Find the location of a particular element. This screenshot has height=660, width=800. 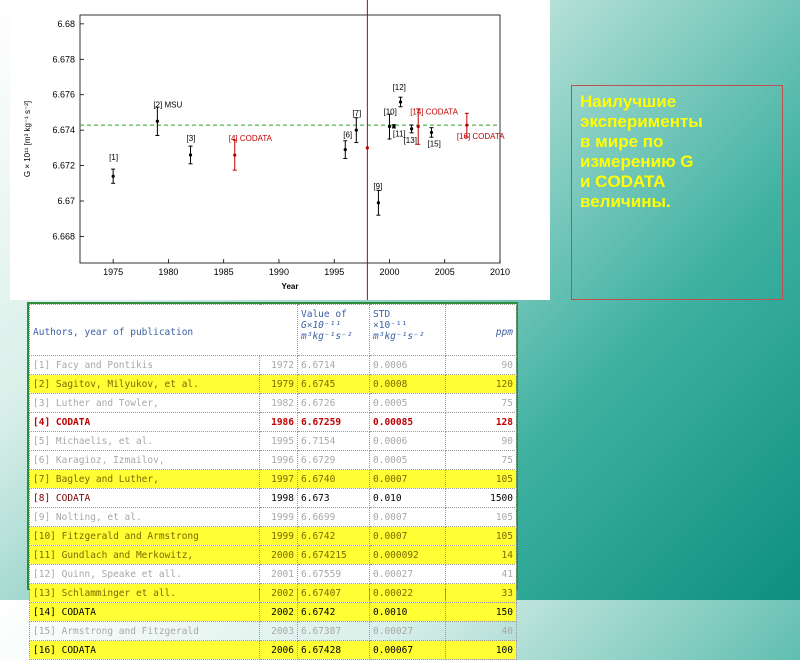

summary-line: Наилучшие is located at coordinates (628, 101).